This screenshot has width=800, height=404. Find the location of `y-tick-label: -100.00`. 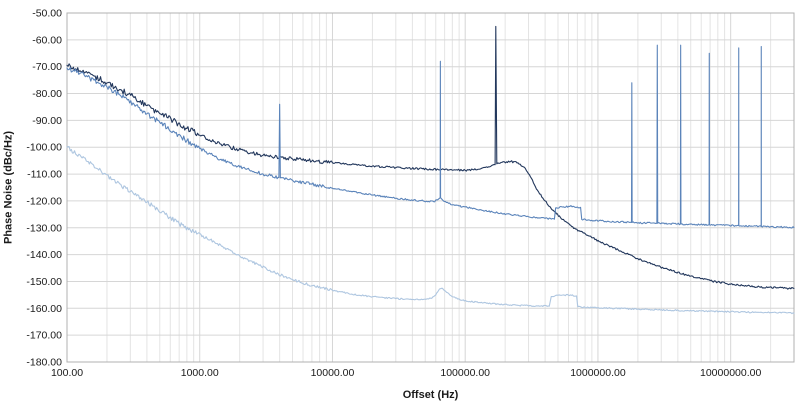

y-tick-label: -100.00 is located at coordinates (44, 148).